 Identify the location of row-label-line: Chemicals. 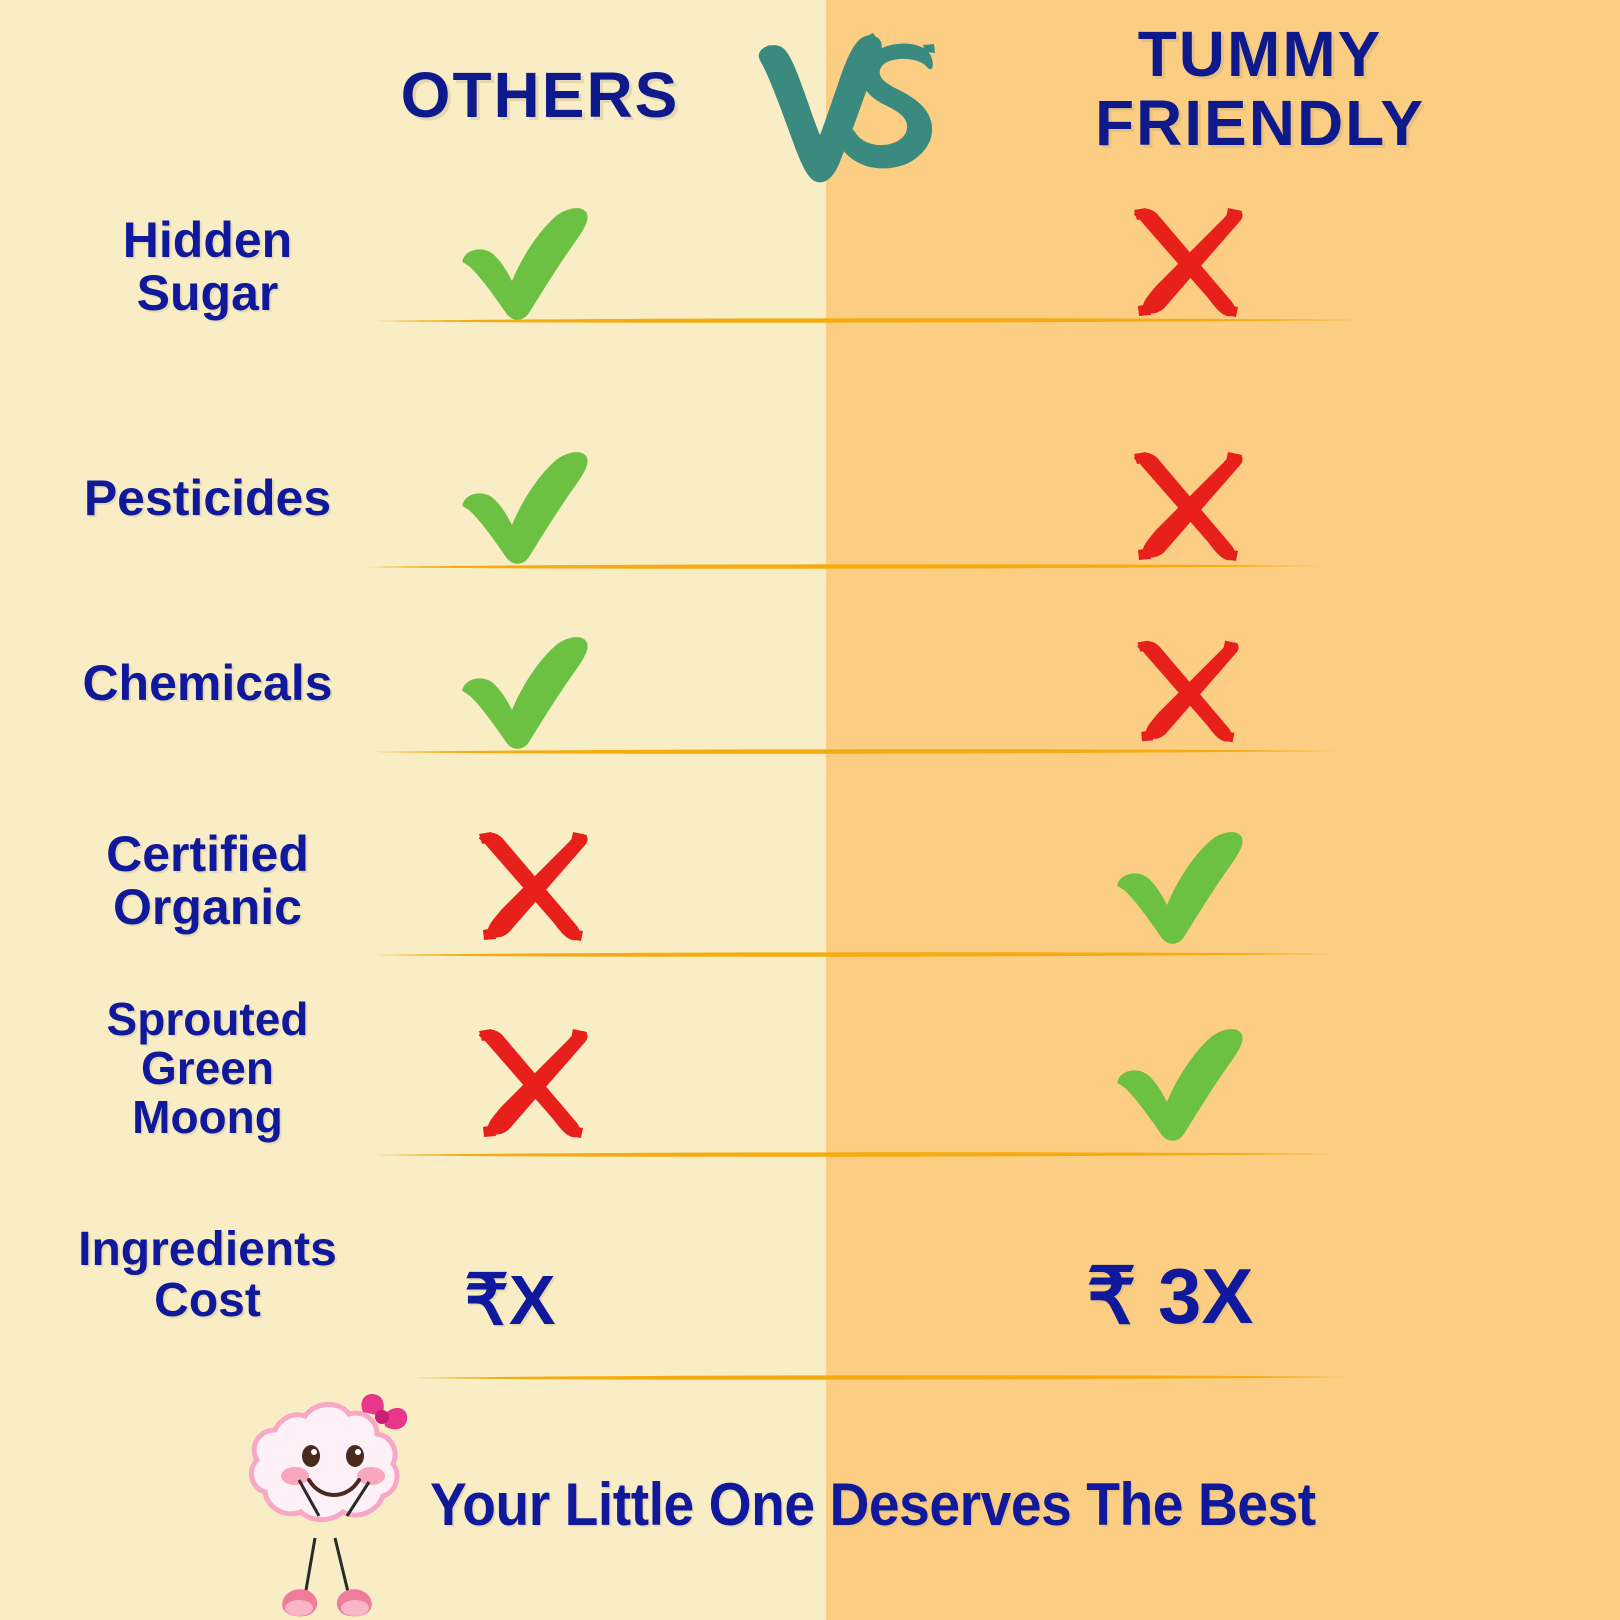
(207, 683).